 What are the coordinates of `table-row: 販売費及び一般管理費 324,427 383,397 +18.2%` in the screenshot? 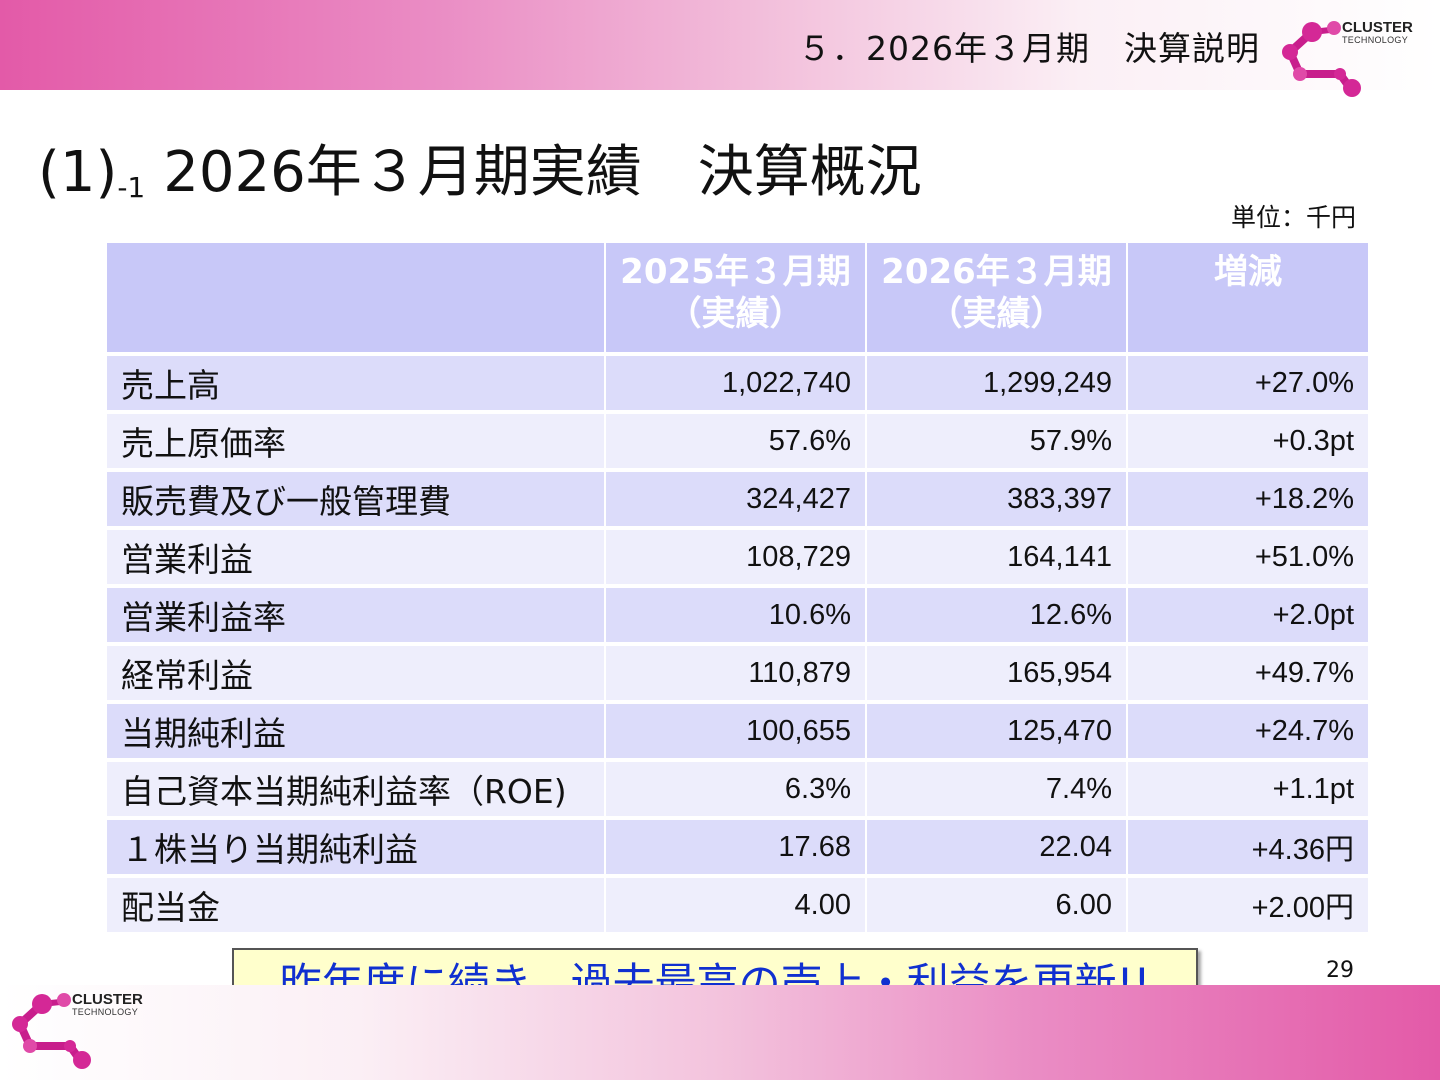 It's located at (737, 500).